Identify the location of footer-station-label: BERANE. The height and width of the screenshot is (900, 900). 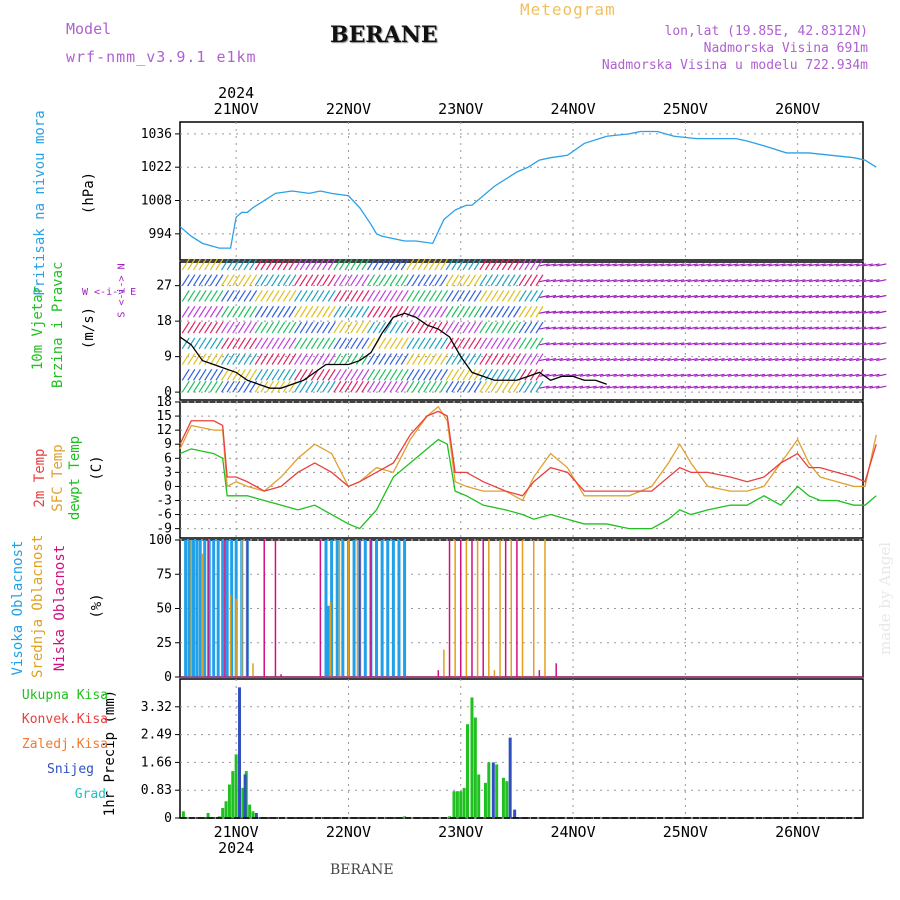
(362, 870).